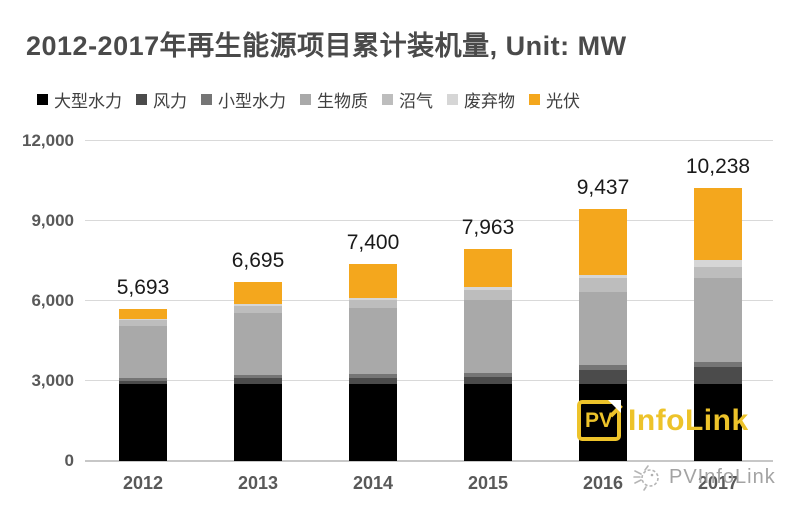 This screenshot has height=507, width=800. I want to click on bar-total-label-2016: 9,437, so click(603, 188).